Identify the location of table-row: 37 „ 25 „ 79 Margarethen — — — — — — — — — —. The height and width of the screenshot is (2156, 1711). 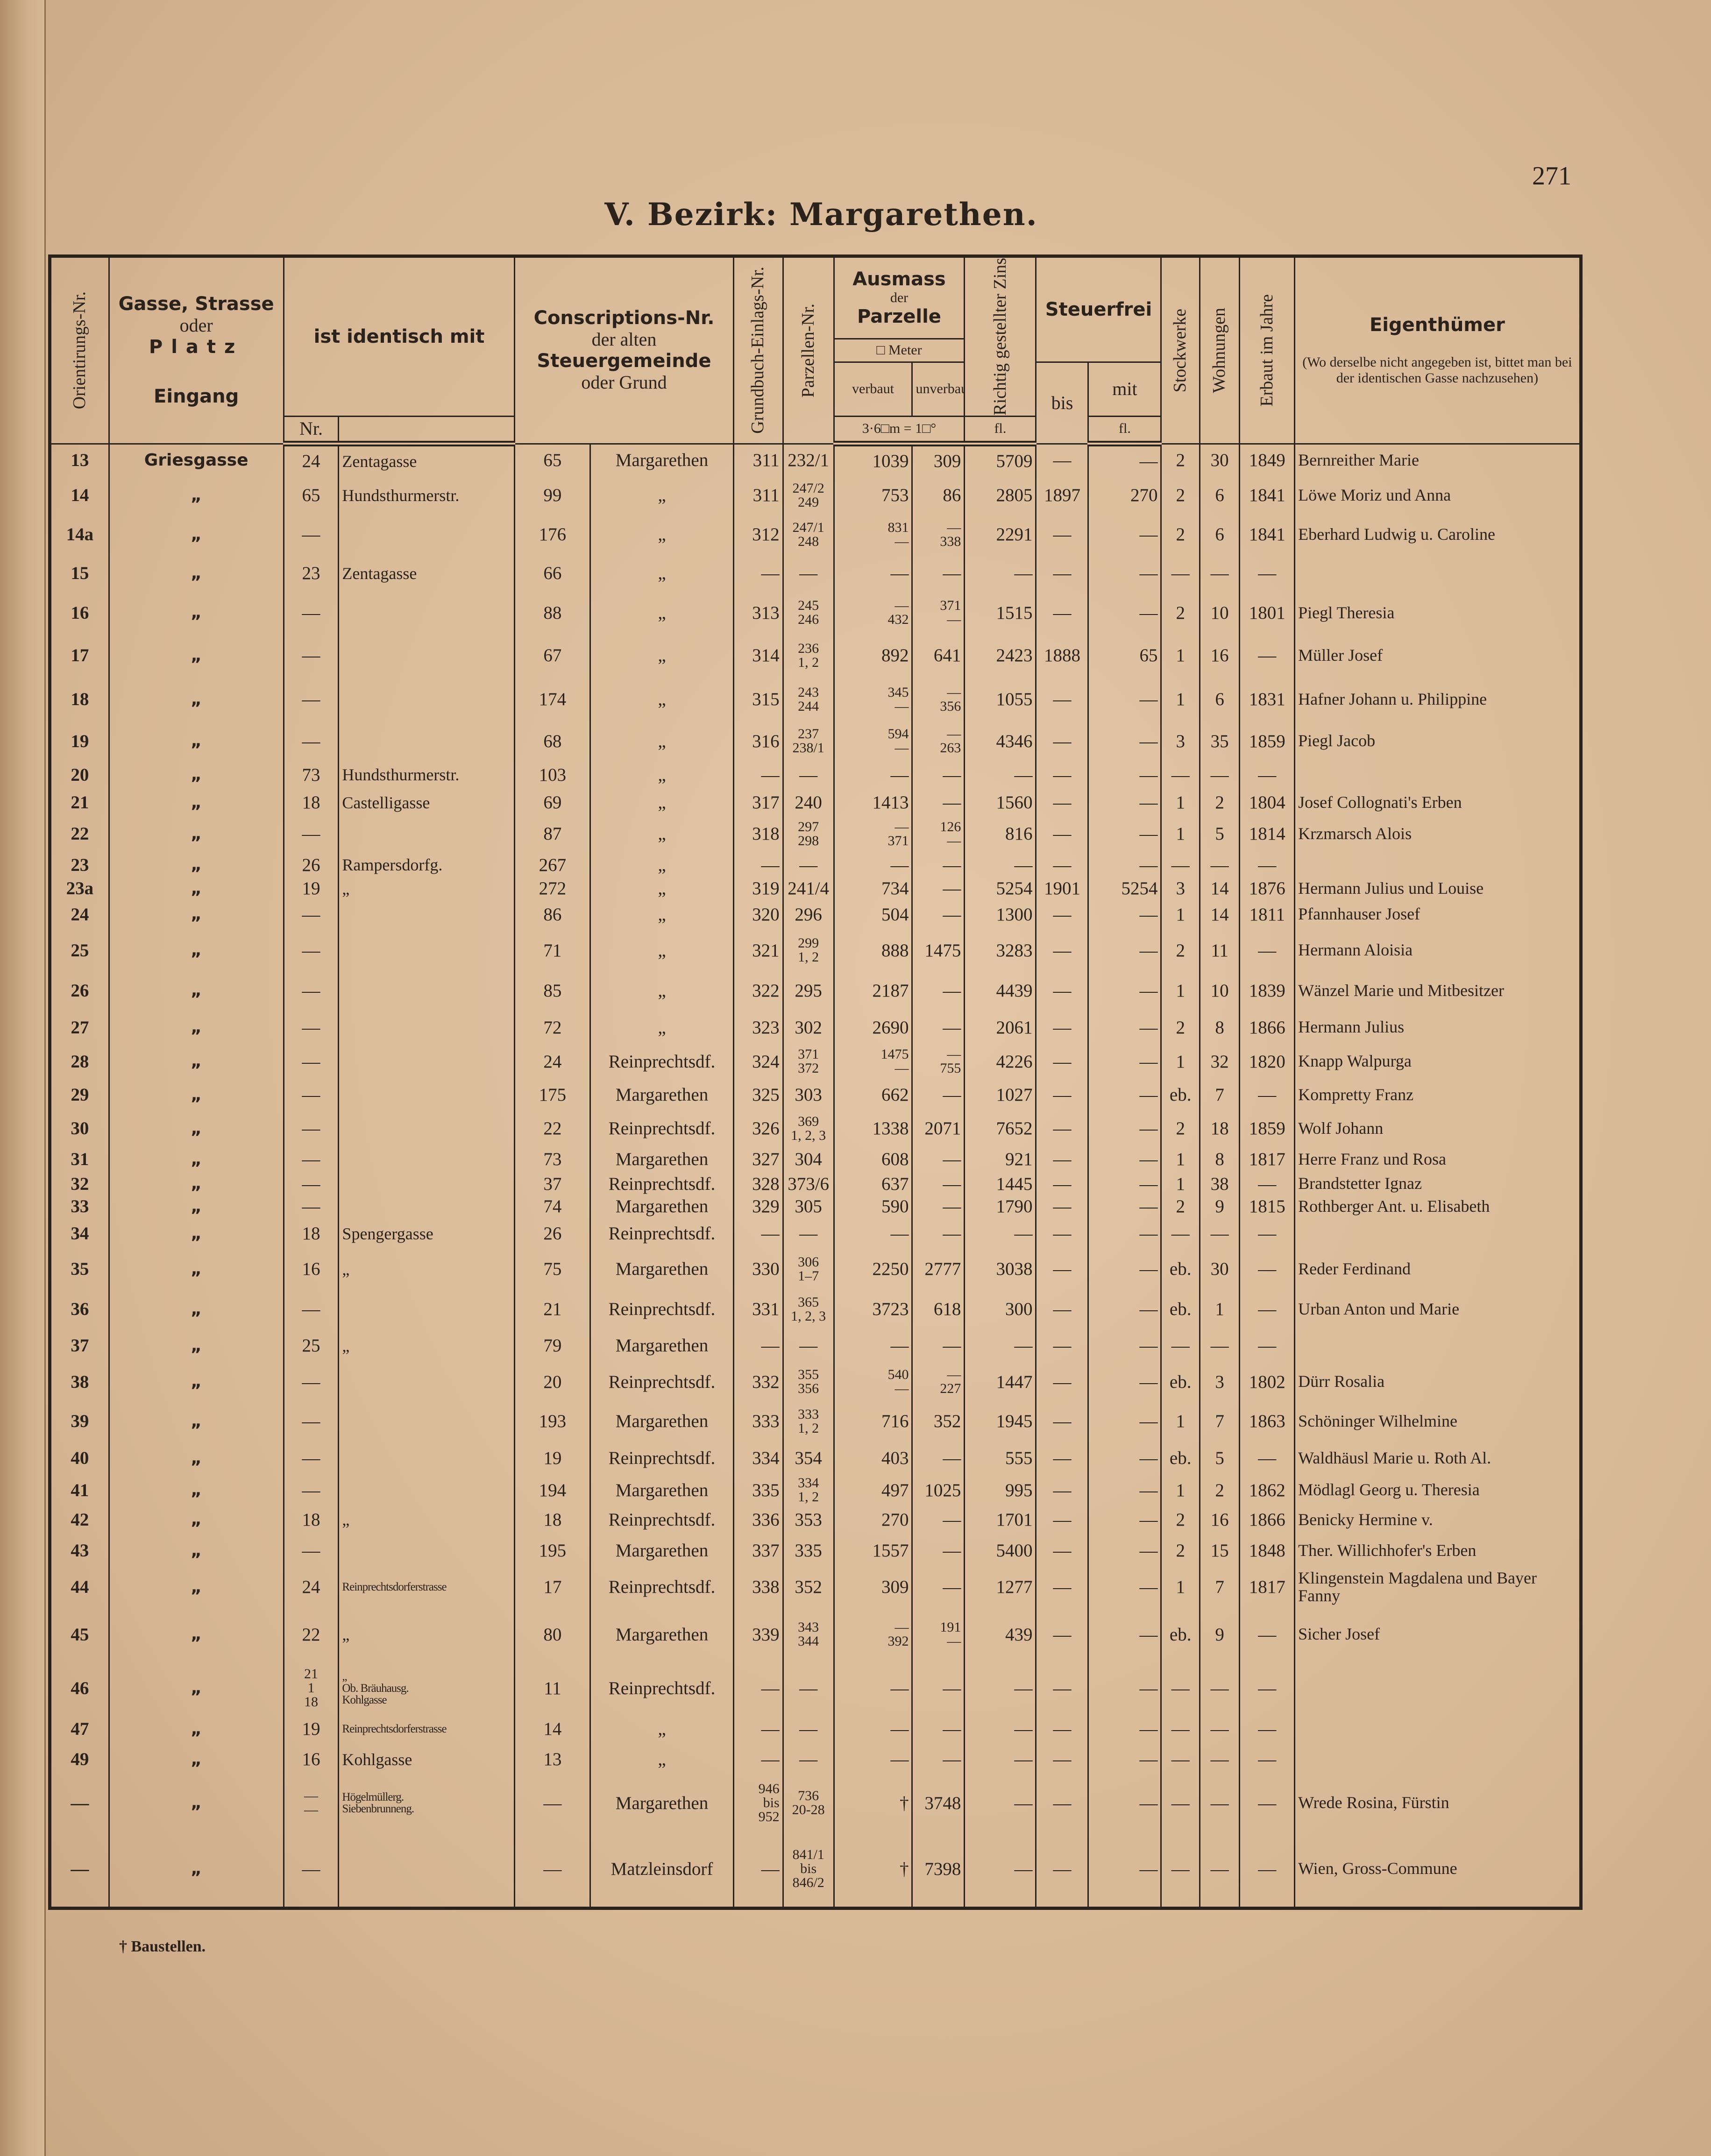
(815, 1346).